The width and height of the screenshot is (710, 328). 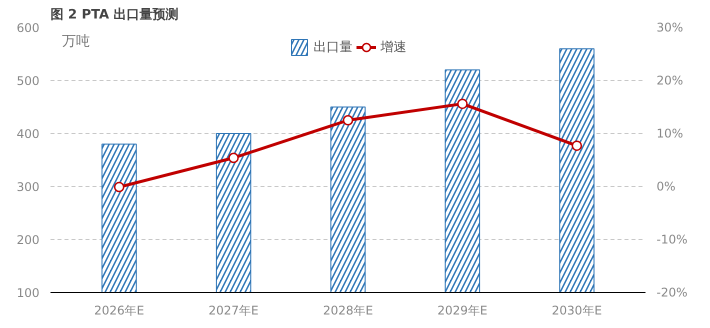 I want to click on legend-label: 出口量, so click(x=333, y=47).